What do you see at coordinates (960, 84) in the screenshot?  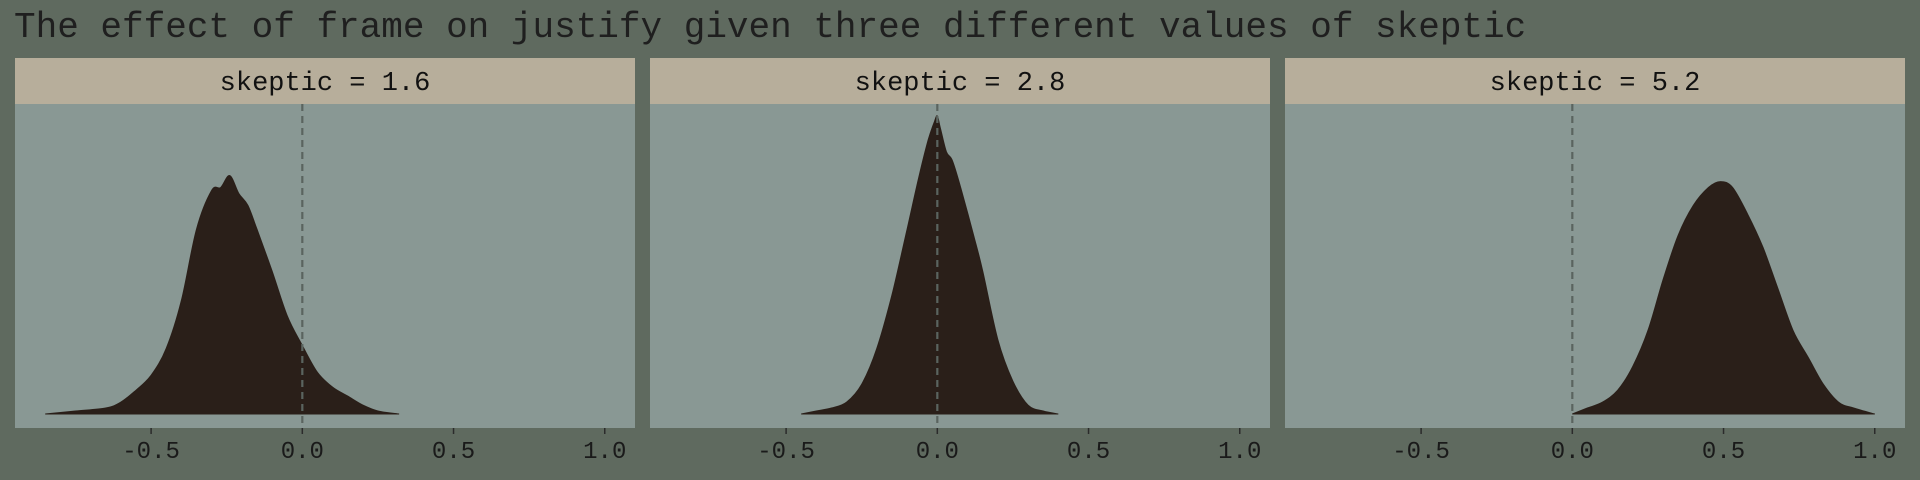 I see `facet-strip-label: skeptic = 2.8` at bounding box center [960, 84].